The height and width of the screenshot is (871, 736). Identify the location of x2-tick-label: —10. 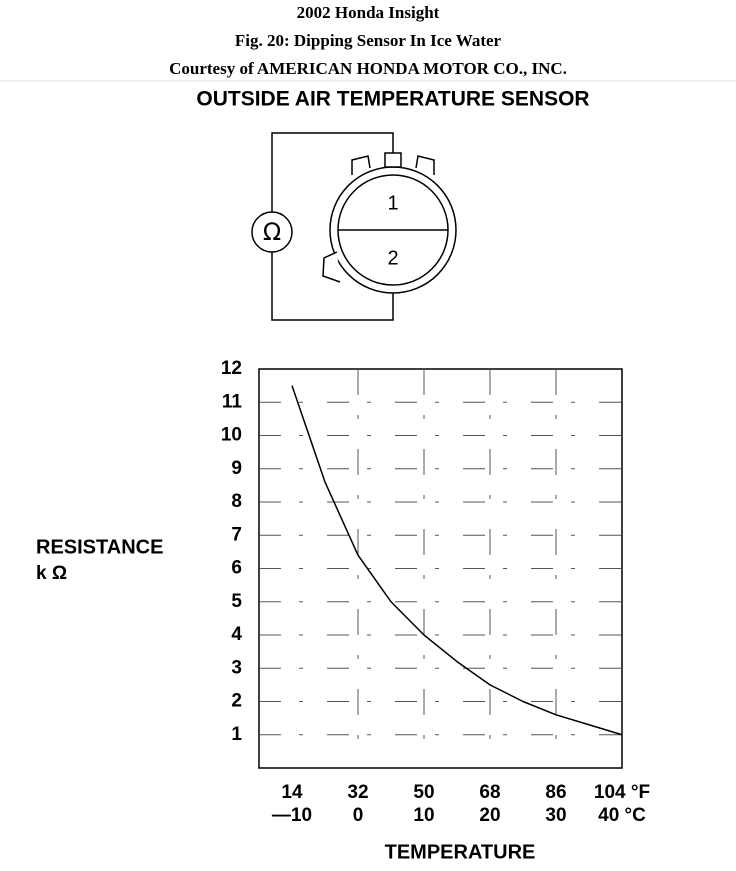
(292, 815).